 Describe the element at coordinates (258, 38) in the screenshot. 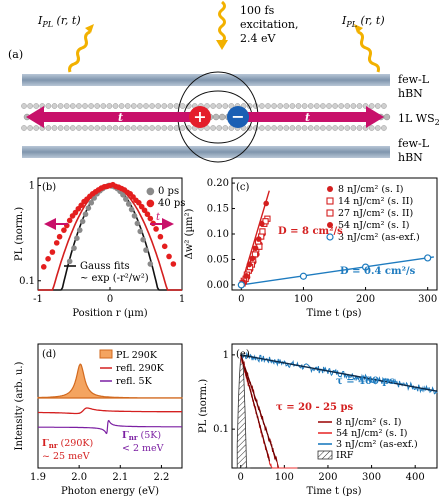

I see `excitation-line-3: 2.4 eV` at that location.